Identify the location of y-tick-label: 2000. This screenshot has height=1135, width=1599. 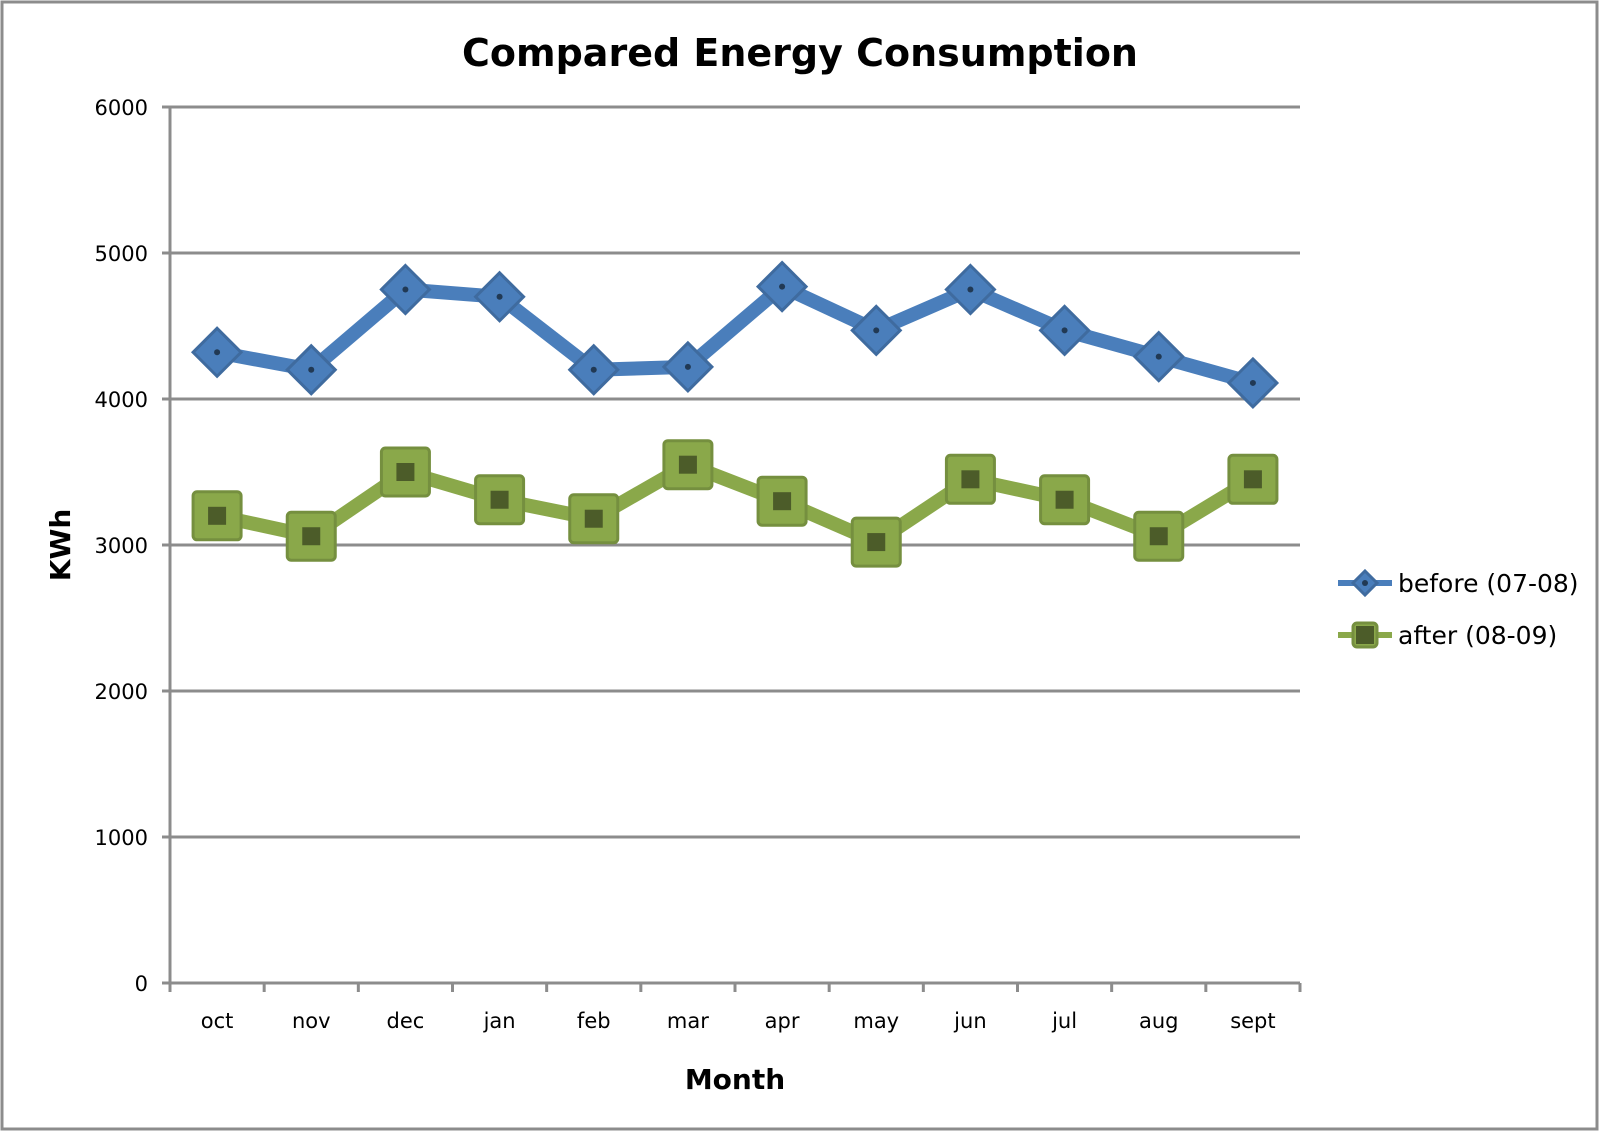
(121, 692).